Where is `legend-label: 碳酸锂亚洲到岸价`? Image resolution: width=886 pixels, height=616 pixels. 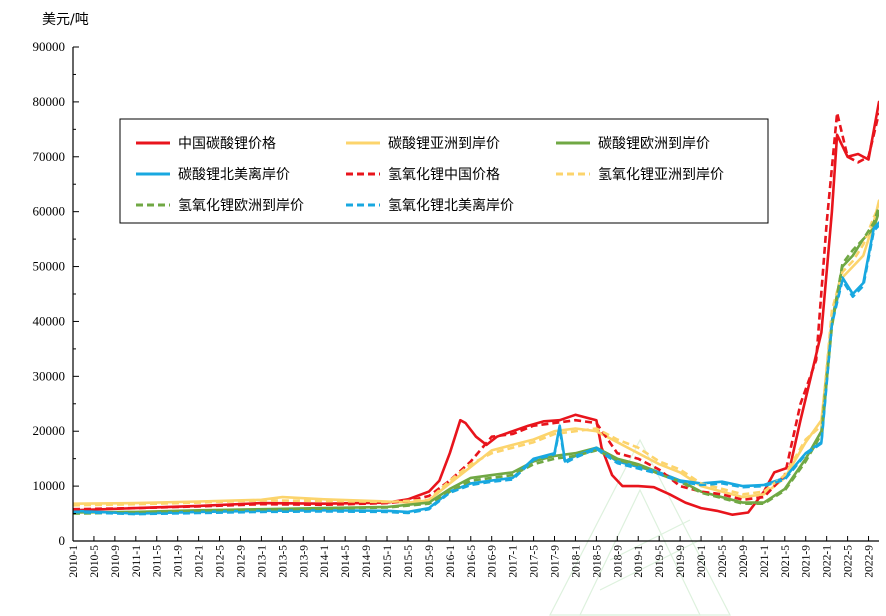
legend-label: 碳酸锂亚洲到岸价 is located at coordinates (444, 144).